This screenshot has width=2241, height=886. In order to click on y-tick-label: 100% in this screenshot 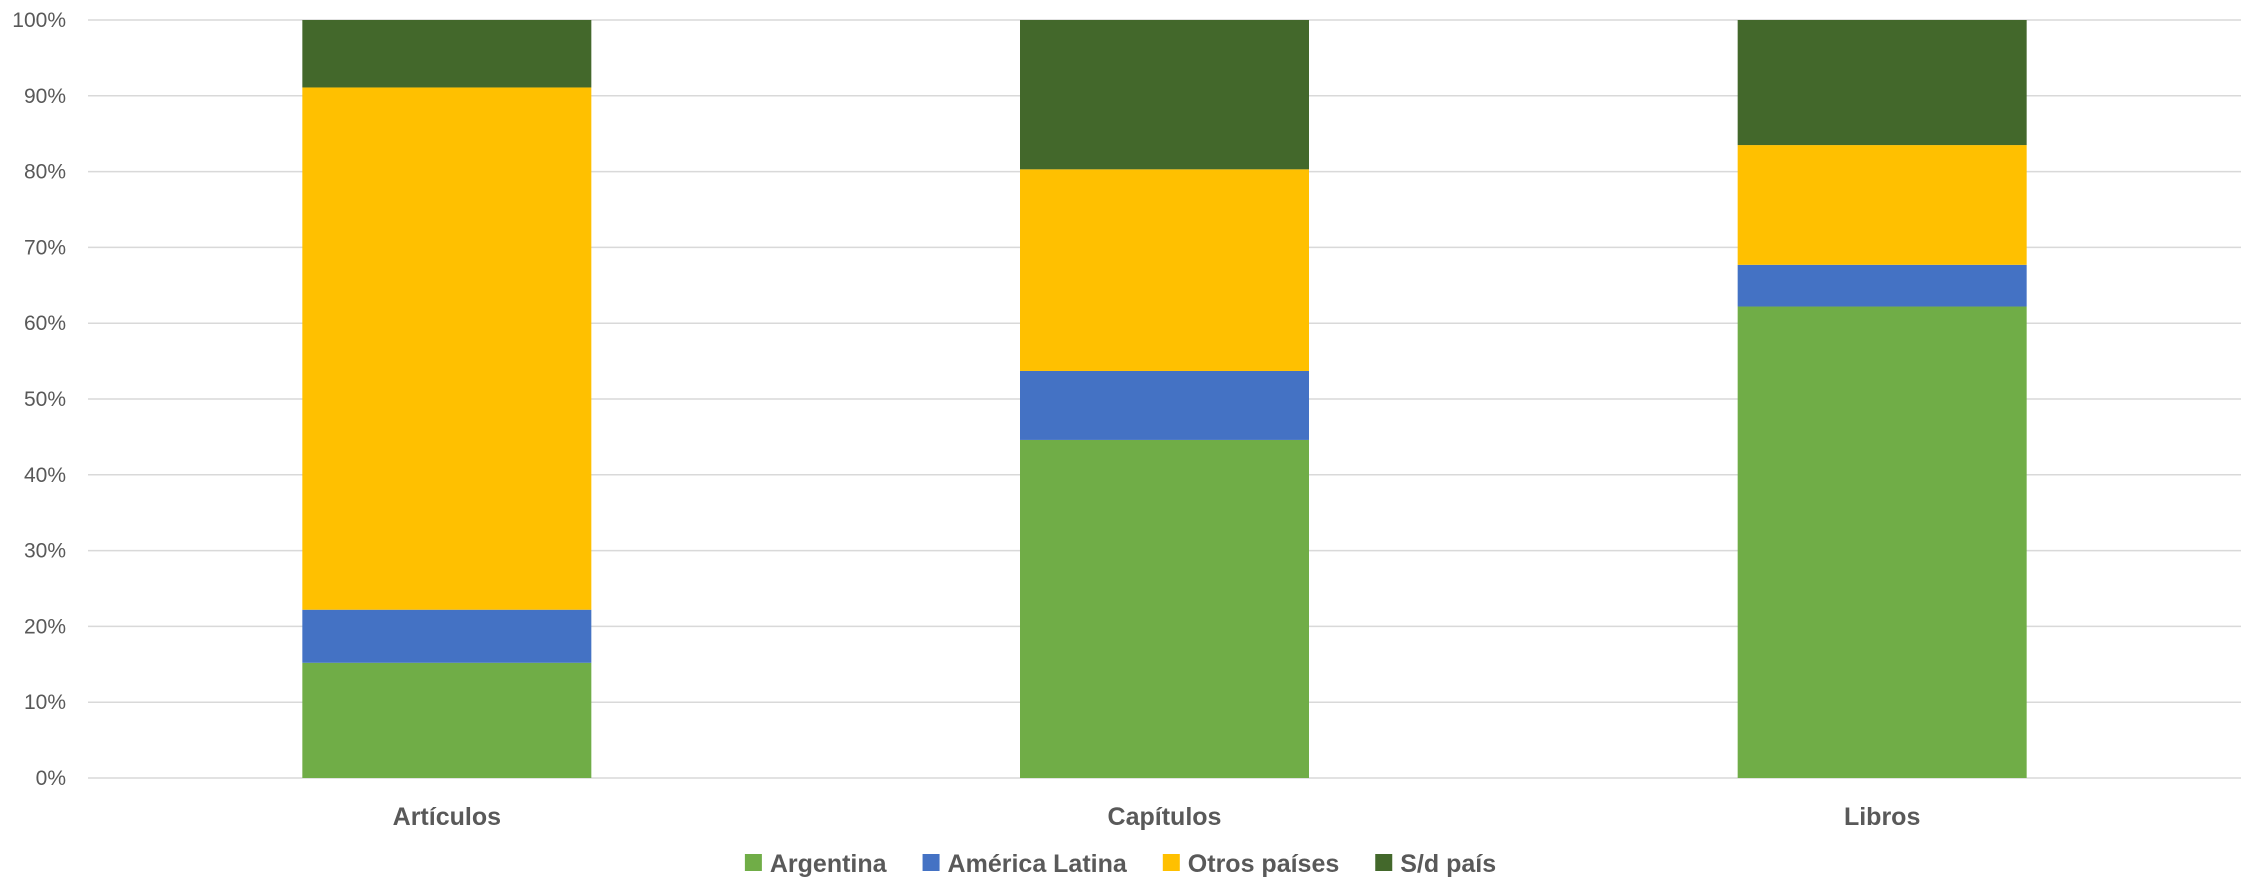, I will do `click(39, 20)`.